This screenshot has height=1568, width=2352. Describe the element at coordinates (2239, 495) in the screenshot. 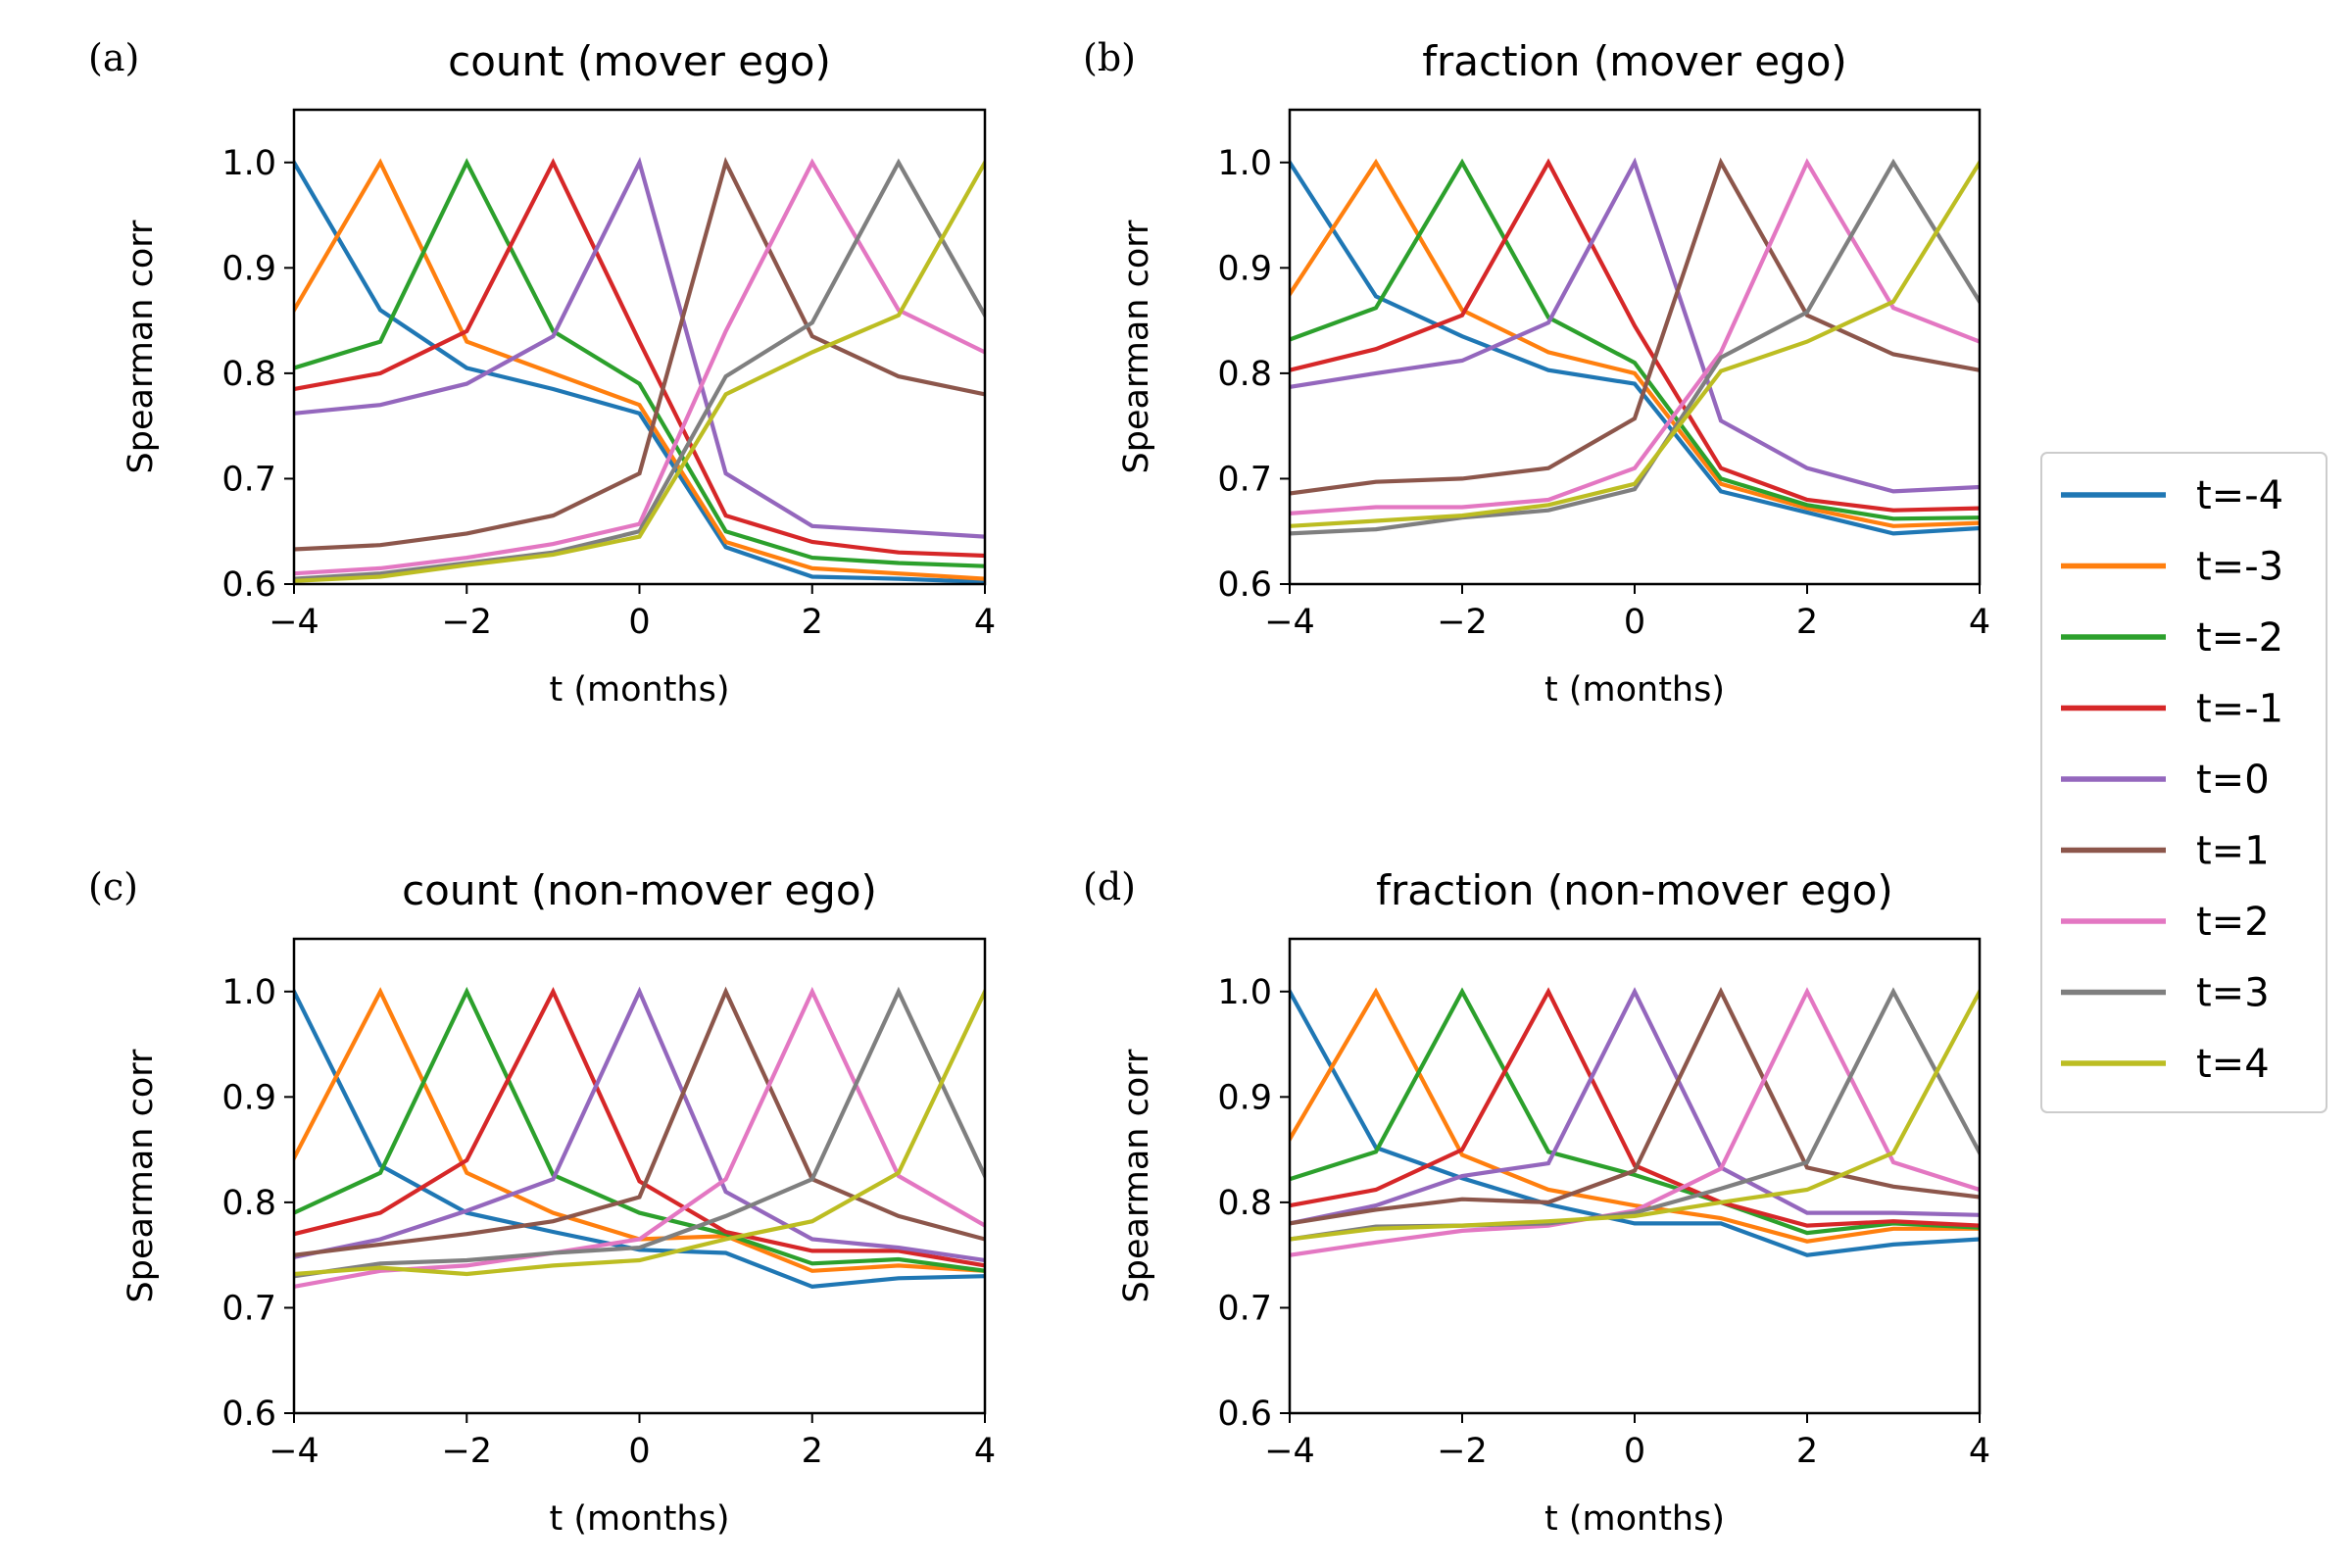

I see `legend-label: t=-4` at that location.